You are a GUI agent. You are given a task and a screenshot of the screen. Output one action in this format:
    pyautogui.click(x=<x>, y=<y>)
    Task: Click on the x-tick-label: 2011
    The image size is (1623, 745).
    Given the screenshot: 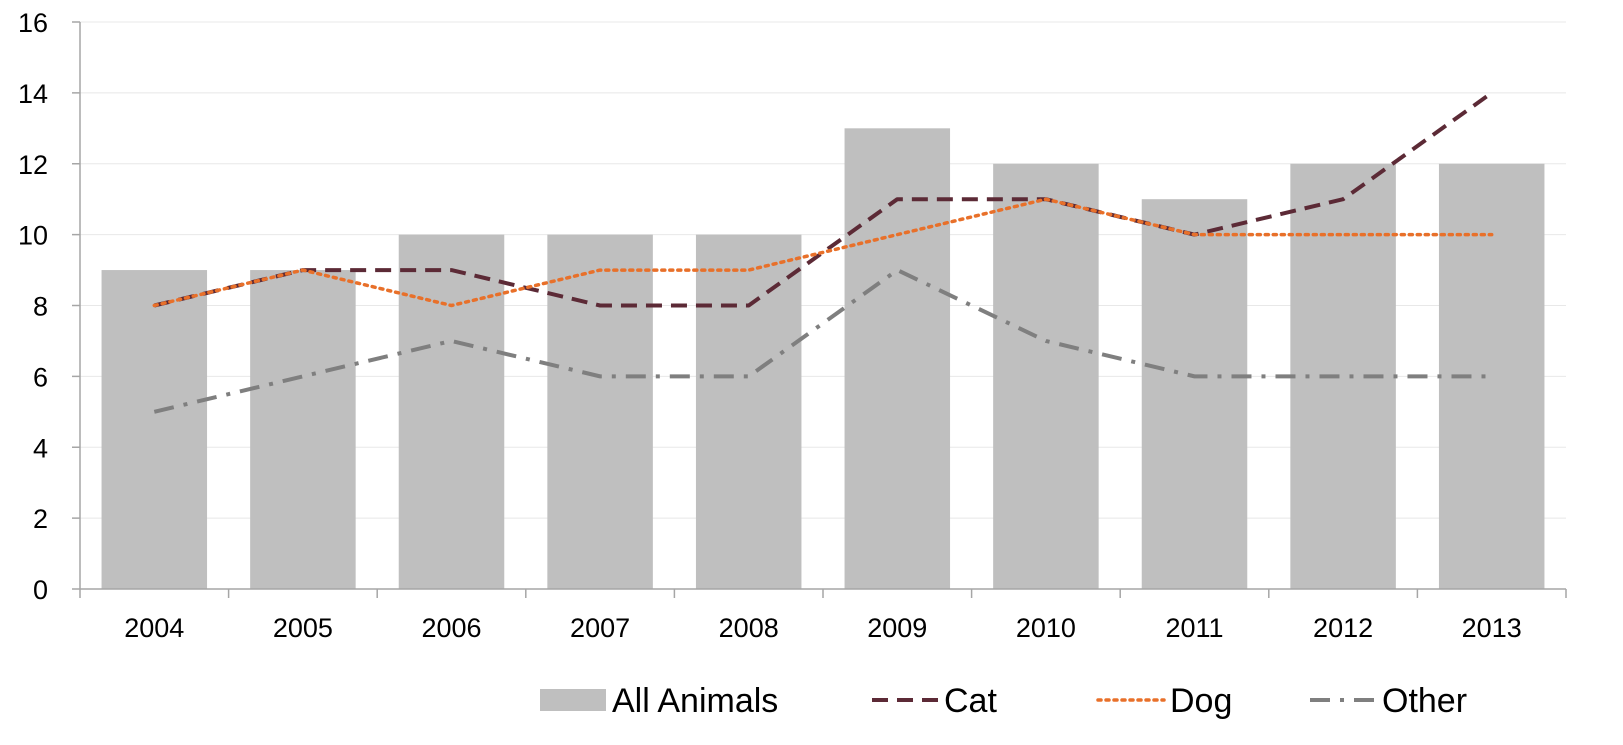 What is the action you would take?
    pyautogui.click(x=1194, y=628)
    